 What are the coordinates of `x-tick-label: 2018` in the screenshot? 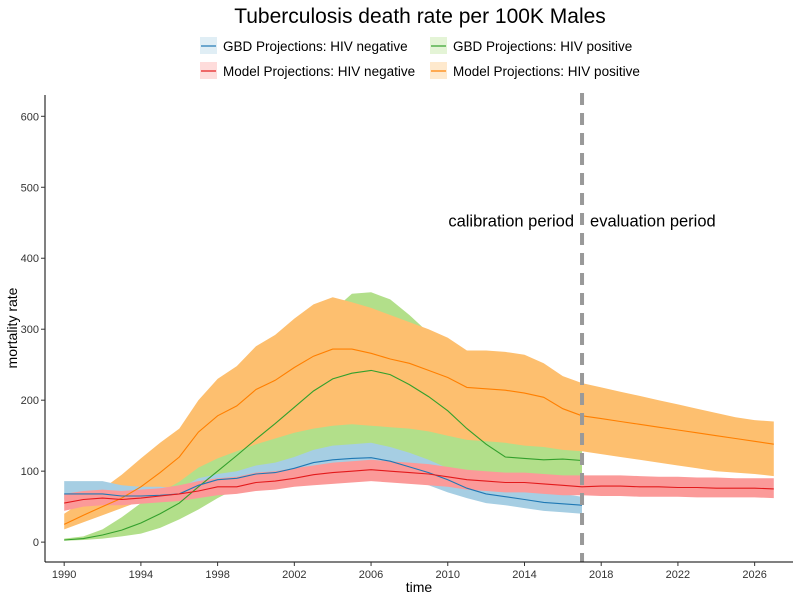 It's located at (601, 575).